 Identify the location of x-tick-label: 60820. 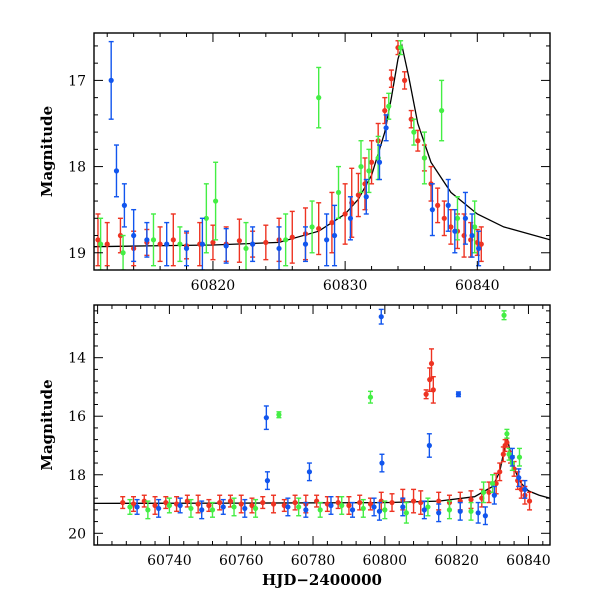
(456, 561).